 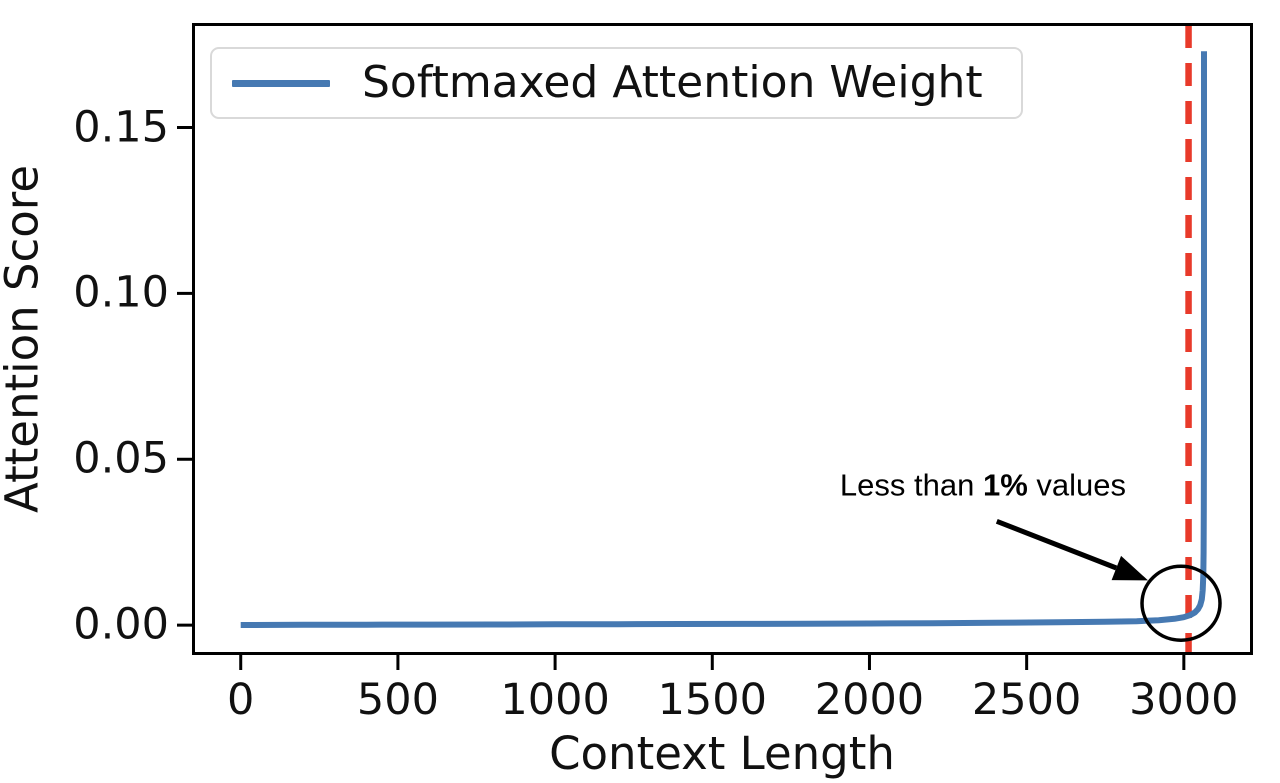 What do you see at coordinates (712, 700) in the screenshot?
I see `x-tick-label: 1500` at bounding box center [712, 700].